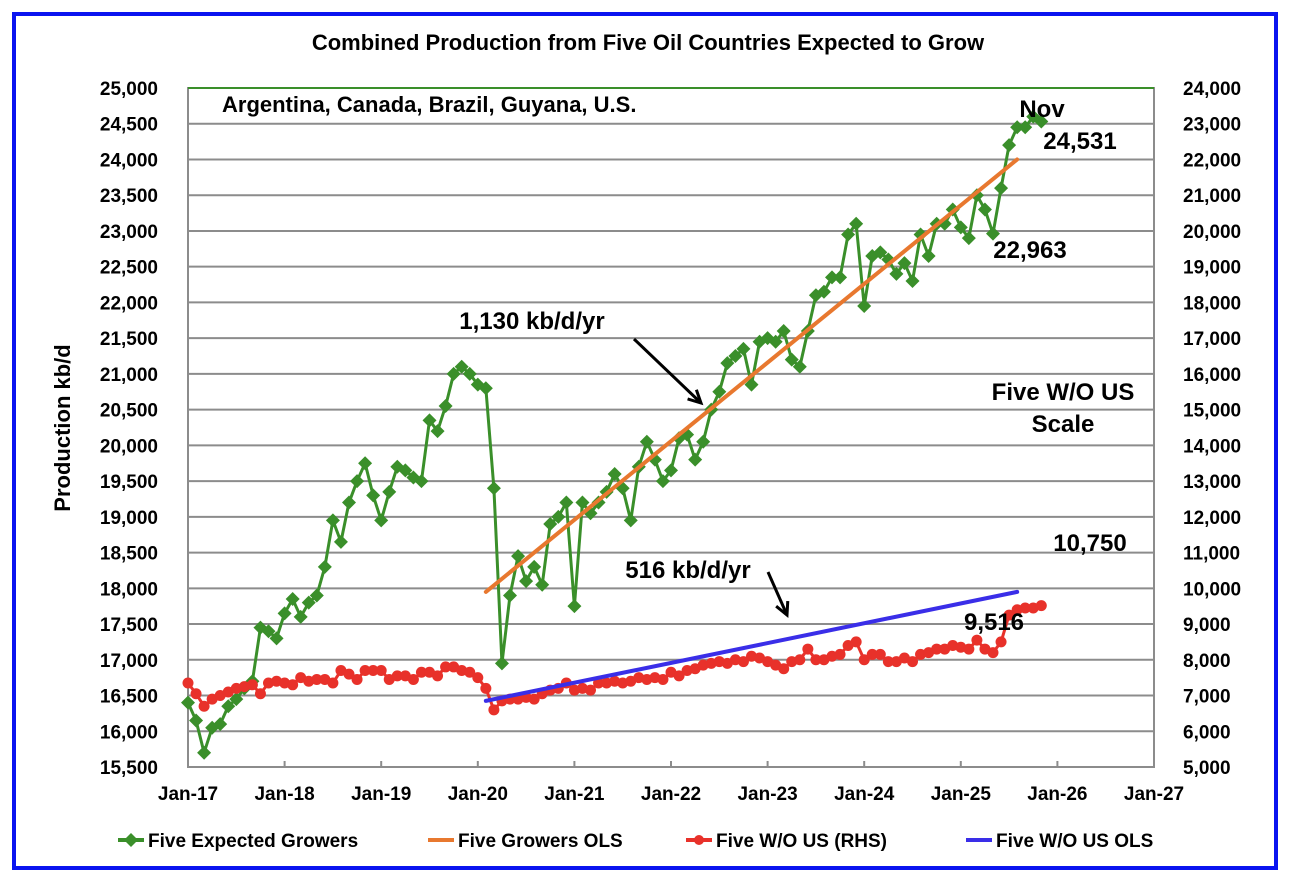 The height and width of the screenshot is (888, 1294). I want to click on x-tick-label: Jan-21, so click(574, 794).